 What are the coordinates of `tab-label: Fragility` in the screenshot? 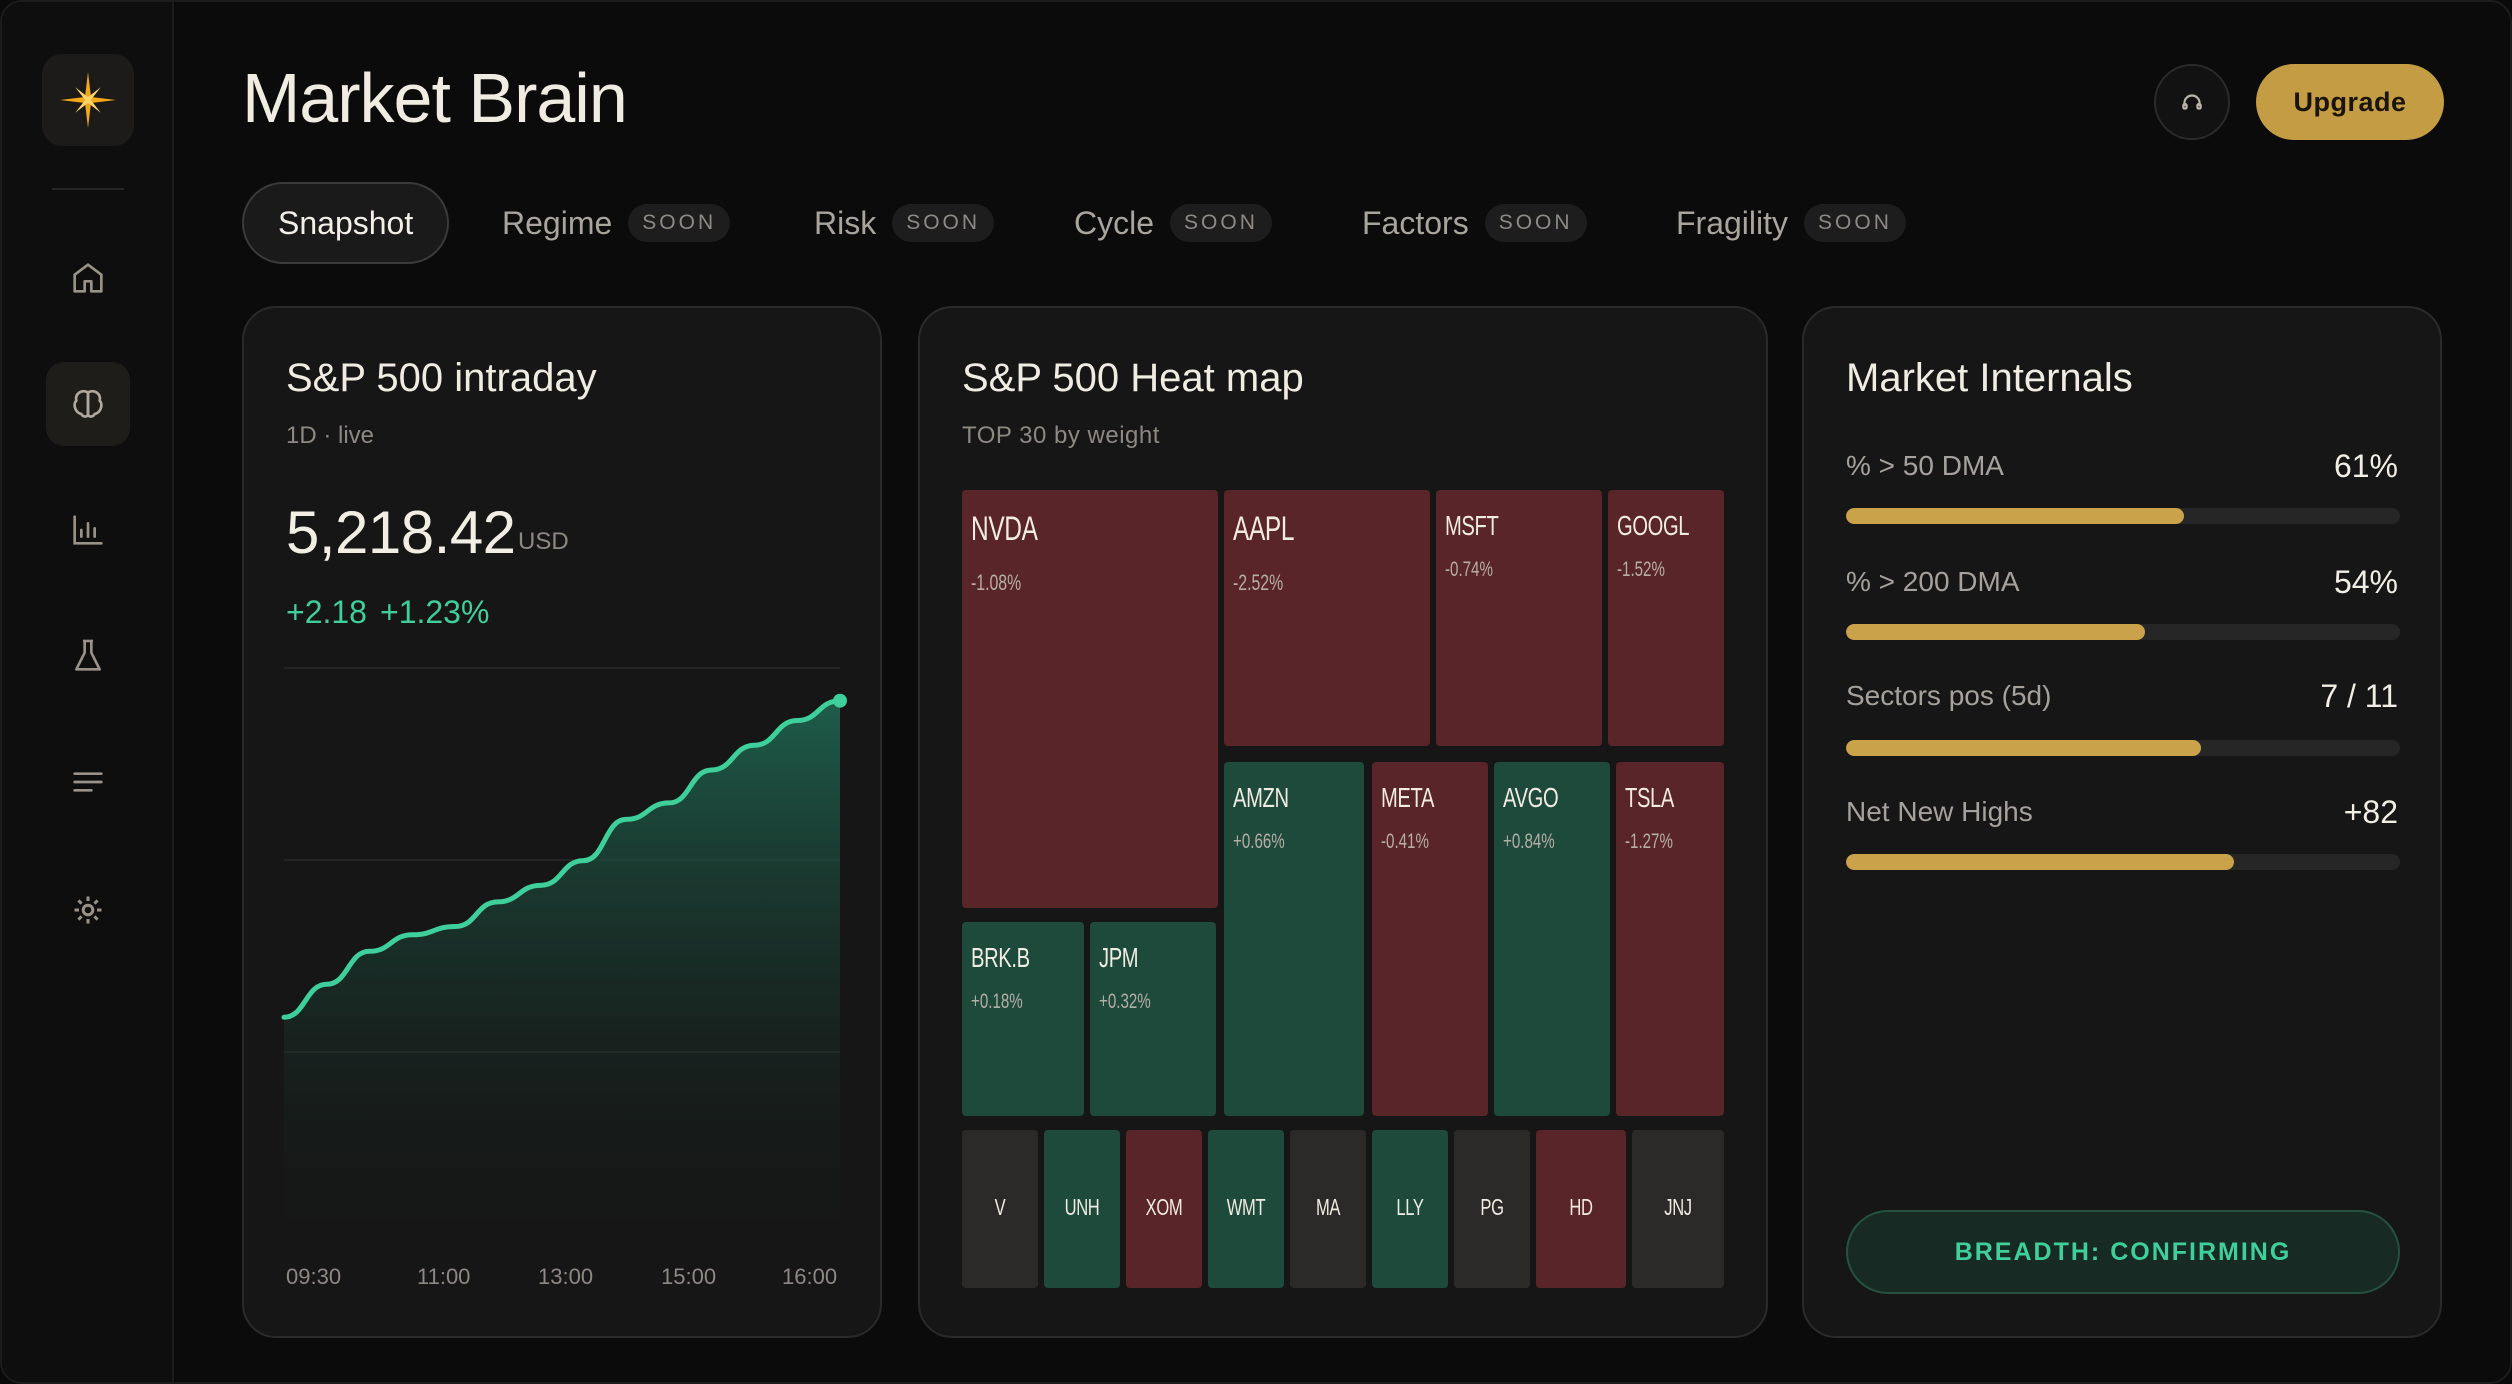 It's located at (1732, 222).